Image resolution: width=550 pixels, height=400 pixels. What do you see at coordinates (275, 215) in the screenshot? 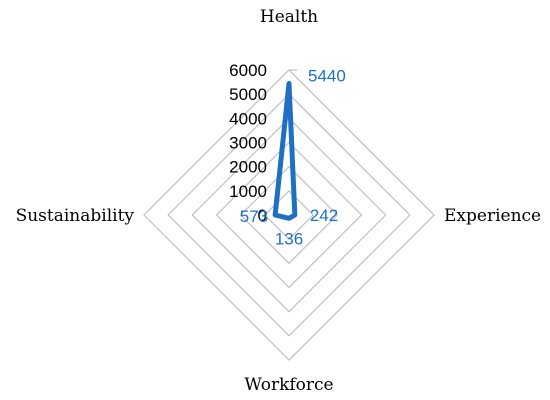
I see `data-point-sustainability` at bounding box center [275, 215].